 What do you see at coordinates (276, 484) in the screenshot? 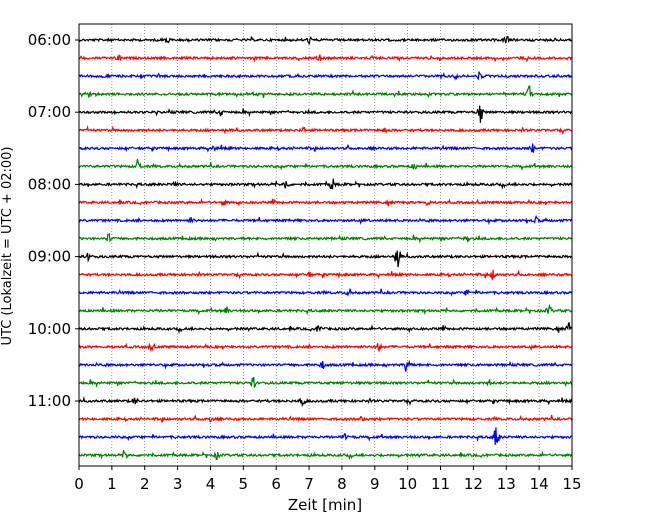
I see `x-tick-label-6: 6` at bounding box center [276, 484].